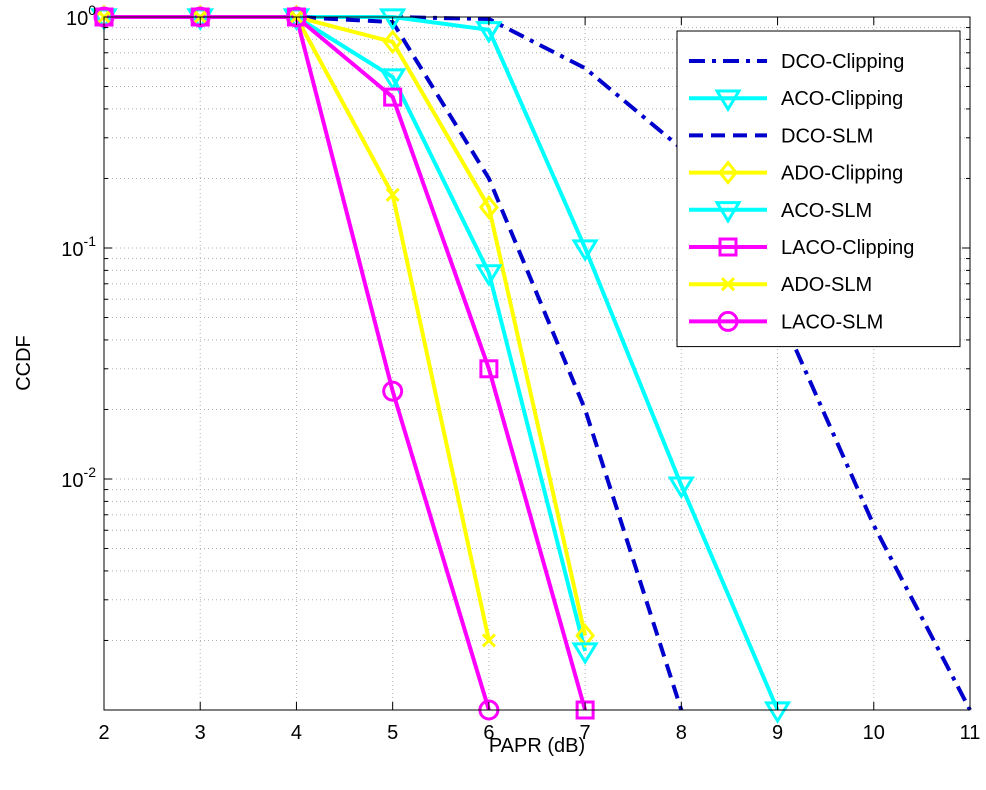 The height and width of the screenshot is (790, 986). Describe the element at coordinates (392, 733) in the screenshot. I see `x-tick-label: 5` at that location.